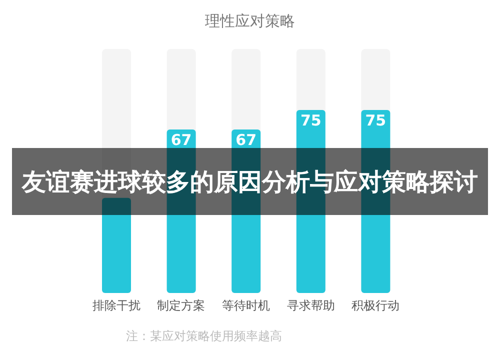 The width and height of the screenshot is (500, 362). I want to click on x-tick-label: 积极行动, so click(376, 305).